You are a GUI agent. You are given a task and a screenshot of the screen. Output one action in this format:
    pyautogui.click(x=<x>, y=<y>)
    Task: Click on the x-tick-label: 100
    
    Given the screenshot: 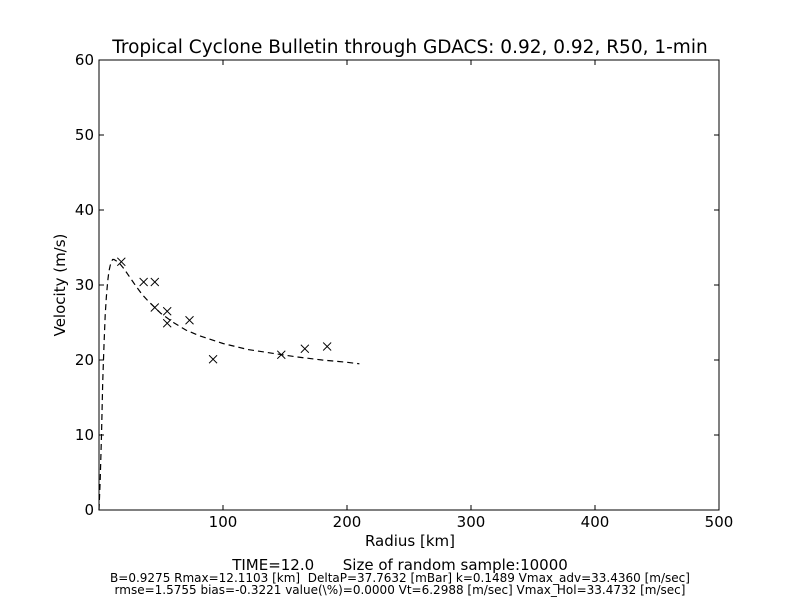 What is the action you would take?
    pyautogui.click(x=223, y=522)
    